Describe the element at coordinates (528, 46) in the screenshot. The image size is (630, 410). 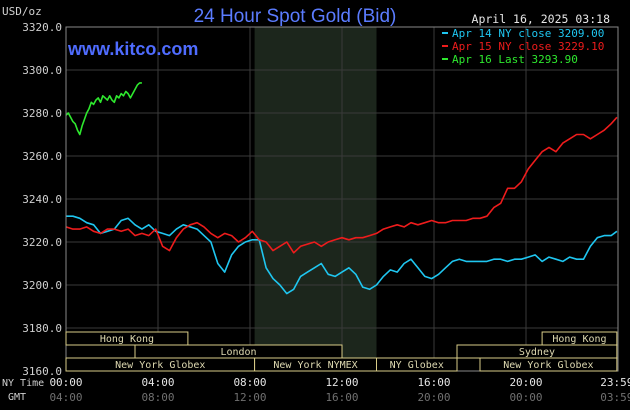
I see `legend-item: Apr 15 NY close 3229.10` at that location.